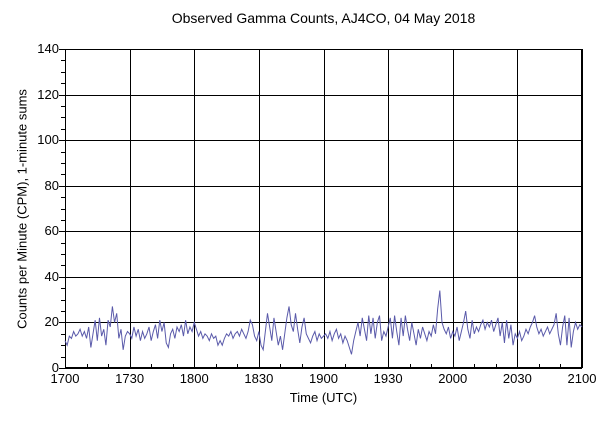 The image size is (600, 428). What do you see at coordinates (582, 378) in the screenshot?
I see `x-tick-label: 2100` at bounding box center [582, 378].